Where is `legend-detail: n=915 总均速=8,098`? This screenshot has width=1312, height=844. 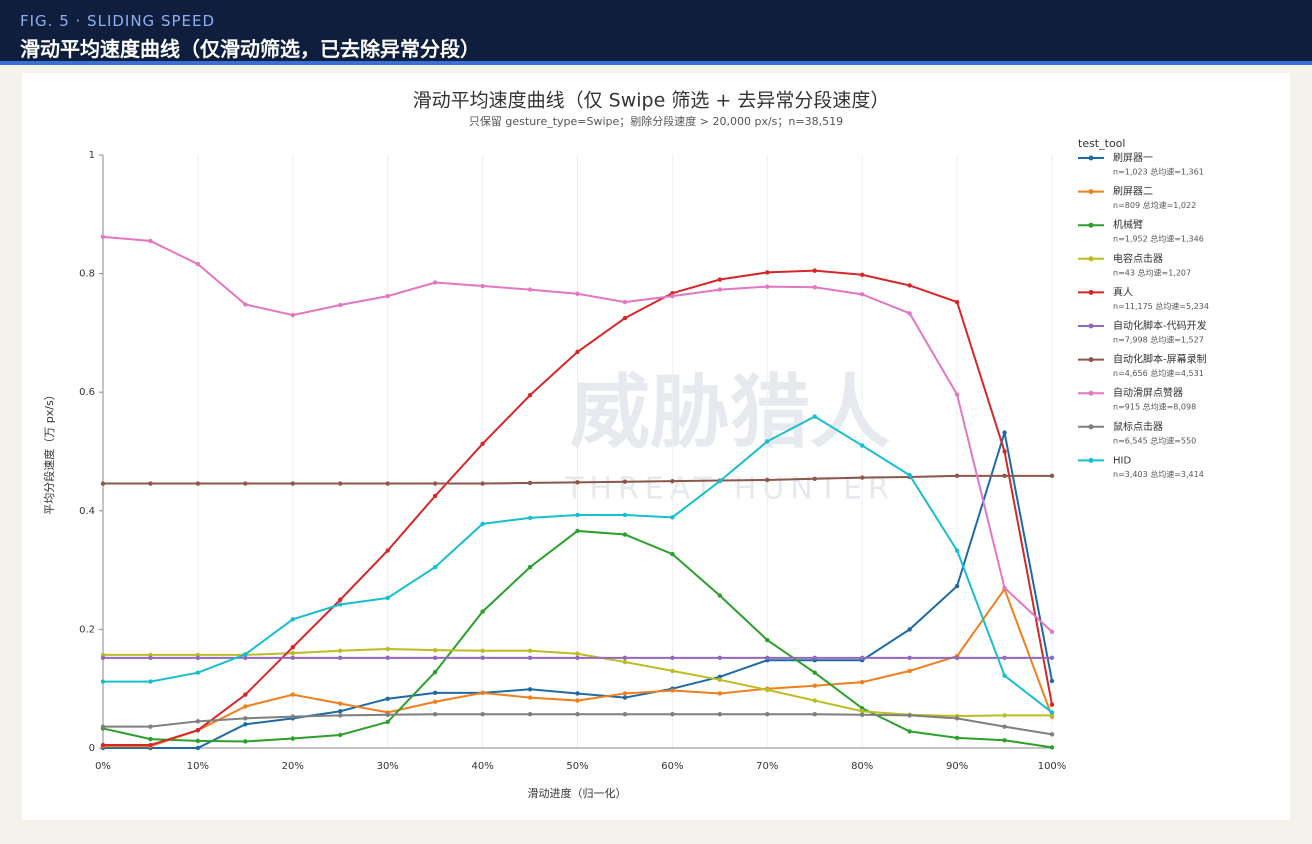 legend-detail: n=915 总均速=8,098 is located at coordinates (1154, 407).